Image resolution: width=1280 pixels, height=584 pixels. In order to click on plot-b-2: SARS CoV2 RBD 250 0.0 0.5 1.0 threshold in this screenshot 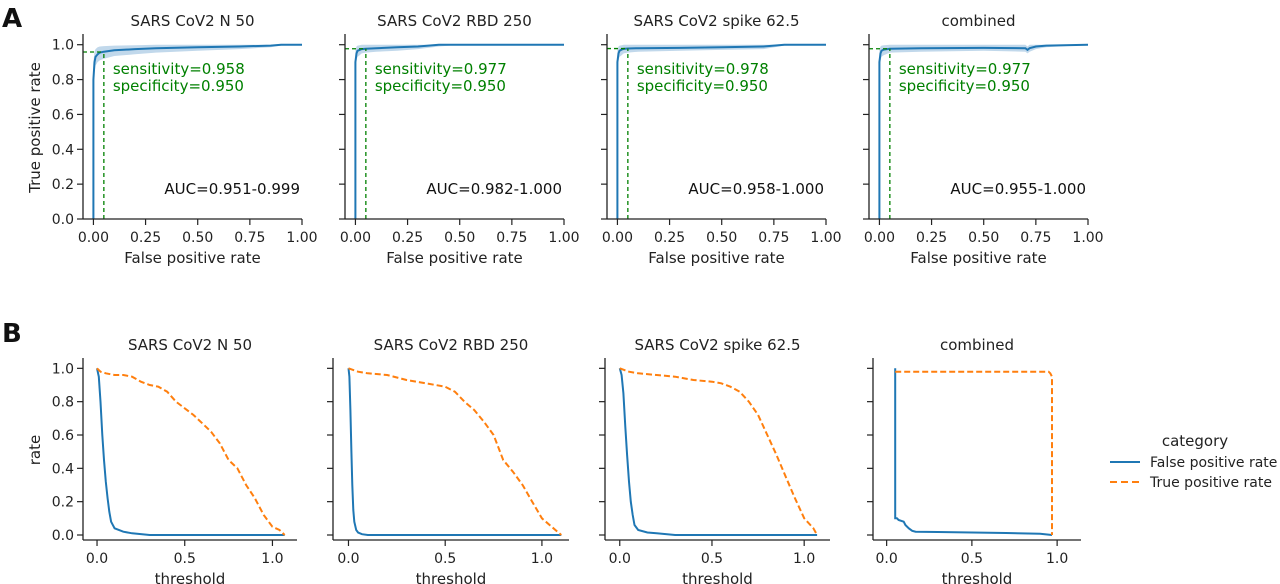, I will do `click(448, 460)`.